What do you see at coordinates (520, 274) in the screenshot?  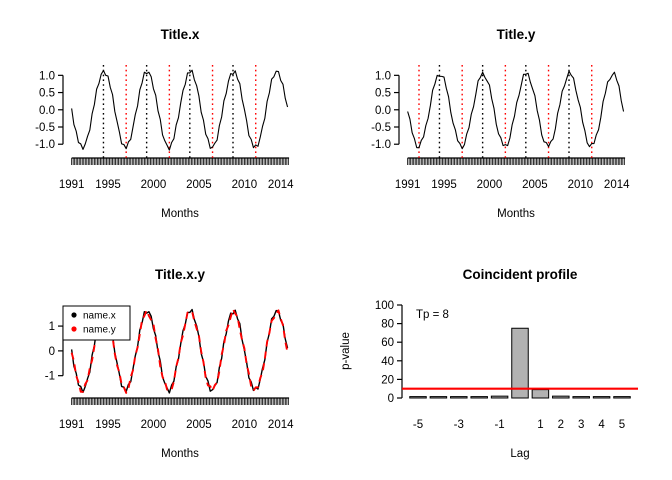 I see `coincident-profile-panel-title: Coincident profile` at bounding box center [520, 274].